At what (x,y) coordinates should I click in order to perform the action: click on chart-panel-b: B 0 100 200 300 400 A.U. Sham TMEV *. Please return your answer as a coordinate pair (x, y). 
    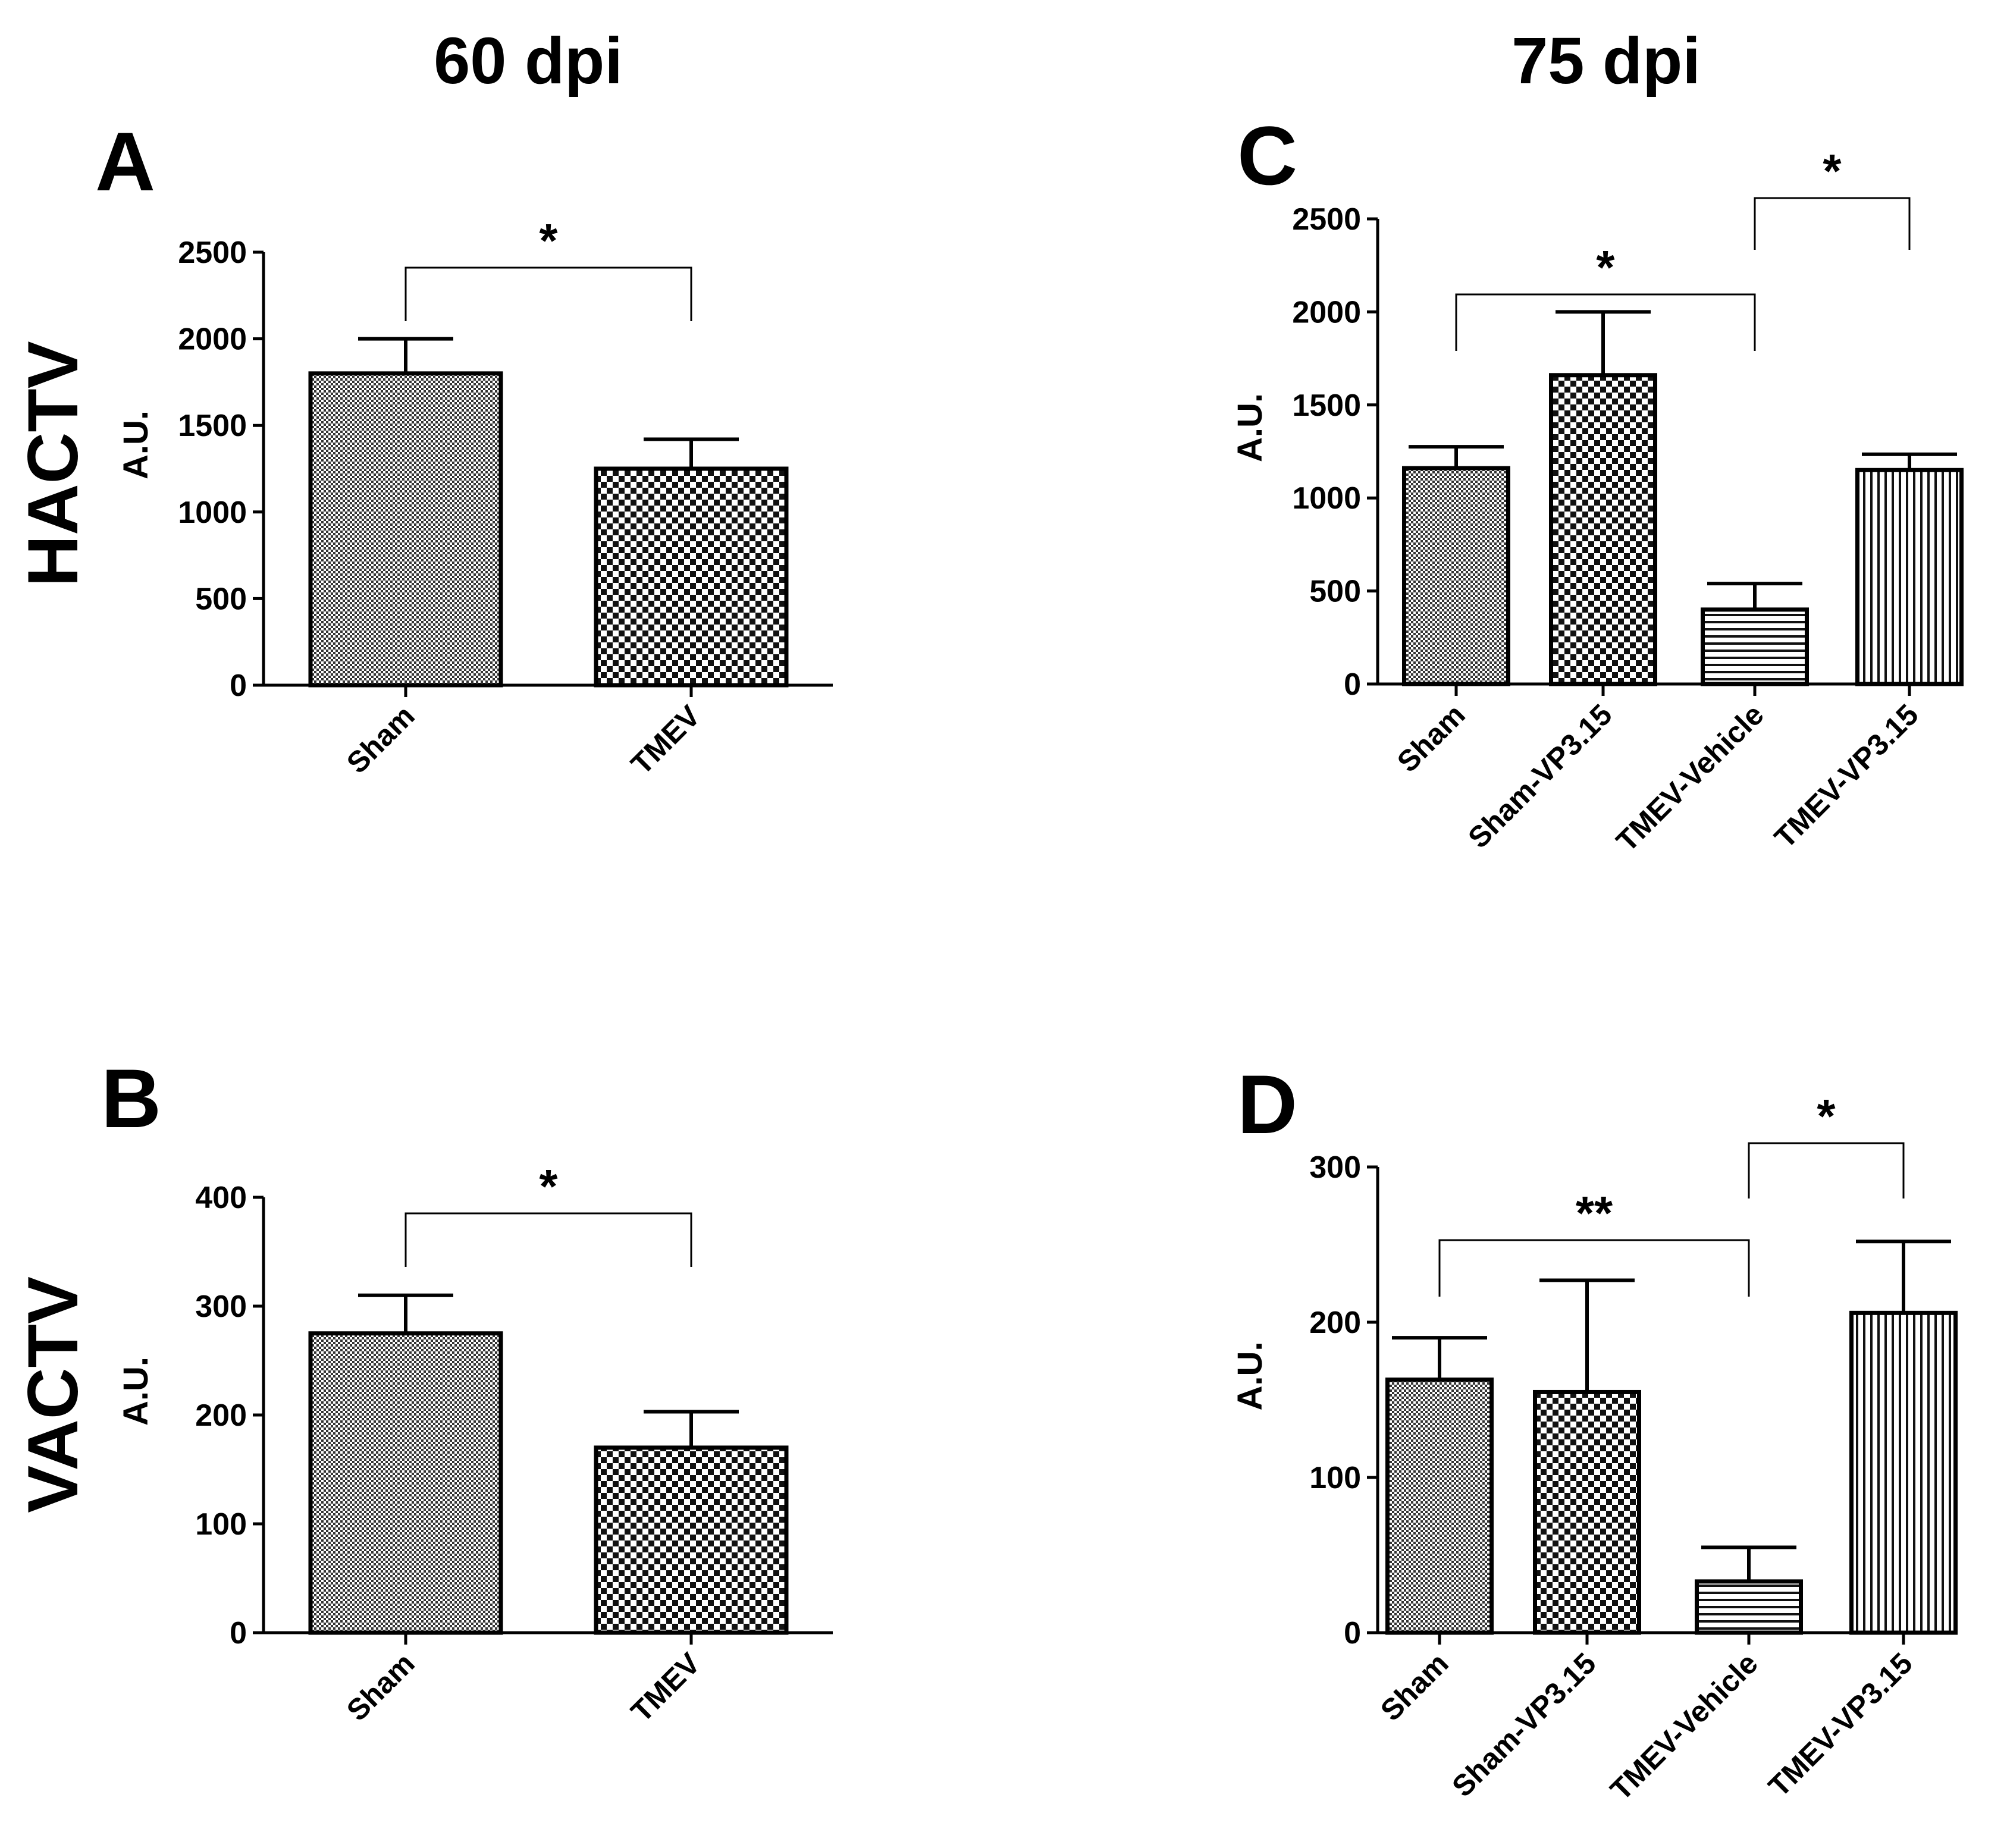
    Looking at the image, I should click on (467, 1390).